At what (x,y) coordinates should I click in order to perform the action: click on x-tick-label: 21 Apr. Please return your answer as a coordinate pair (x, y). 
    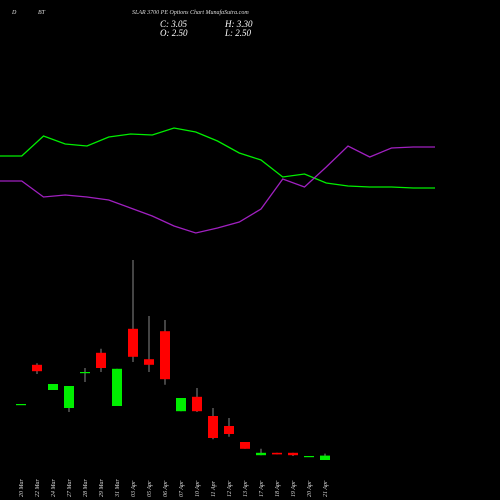
    Looking at the image, I should click on (326, 488).